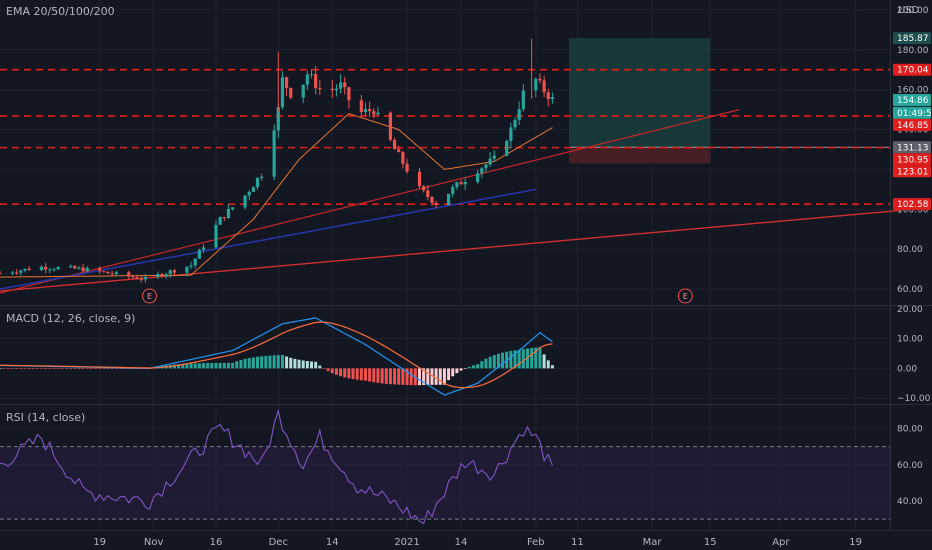  Describe the element at coordinates (60, 11) in the screenshot. I see `ema-legend-label: EMA 20/50/100/200` at that location.